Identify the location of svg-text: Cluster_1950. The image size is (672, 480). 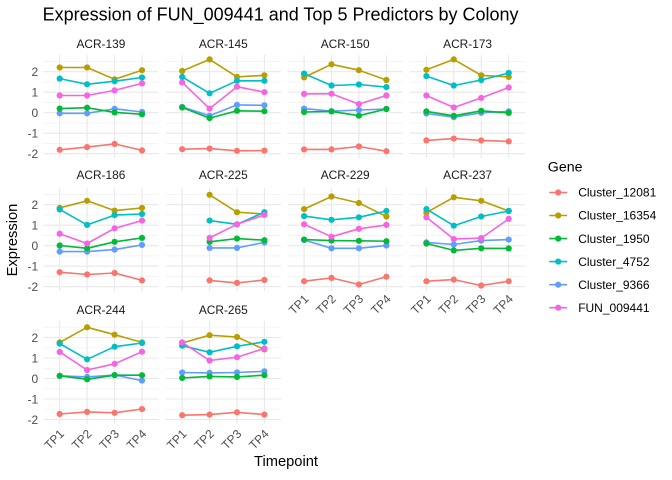
(614, 239).